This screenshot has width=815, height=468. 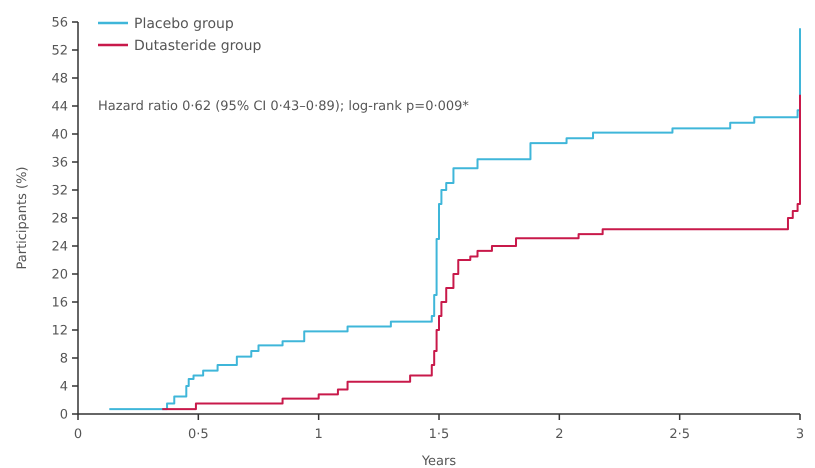 I want to click on x-tick-label: 0, so click(x=78, y=434).